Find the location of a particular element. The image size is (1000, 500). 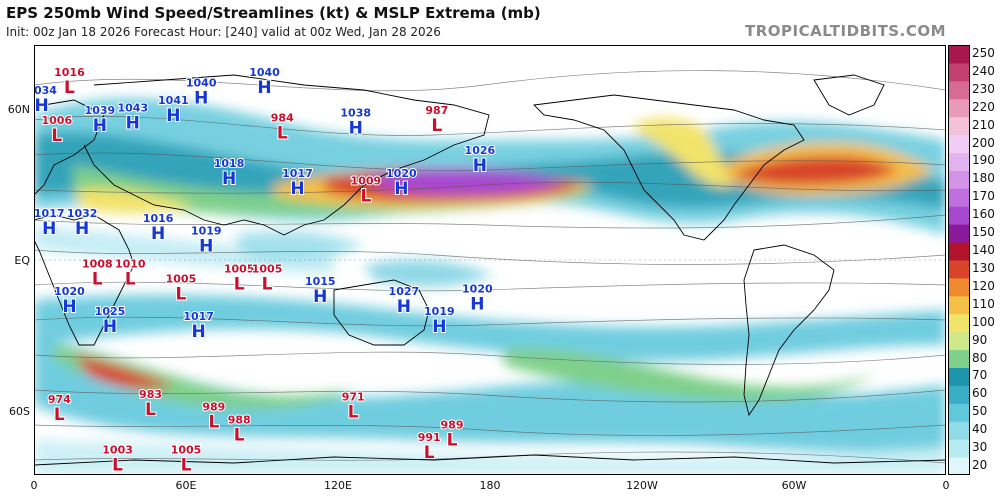

latitude-label: 60N is located at coordinates (18, 110).